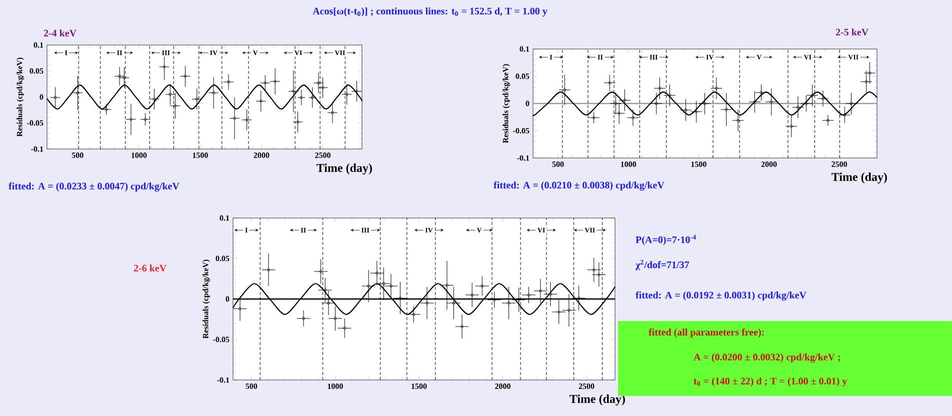 This screenshot has width=952, height=416. What do you see at coordinates (852, 32) in the screenshot?
I see `chart-subtitle: 2-5 keV` at bounding box center [852, 32].